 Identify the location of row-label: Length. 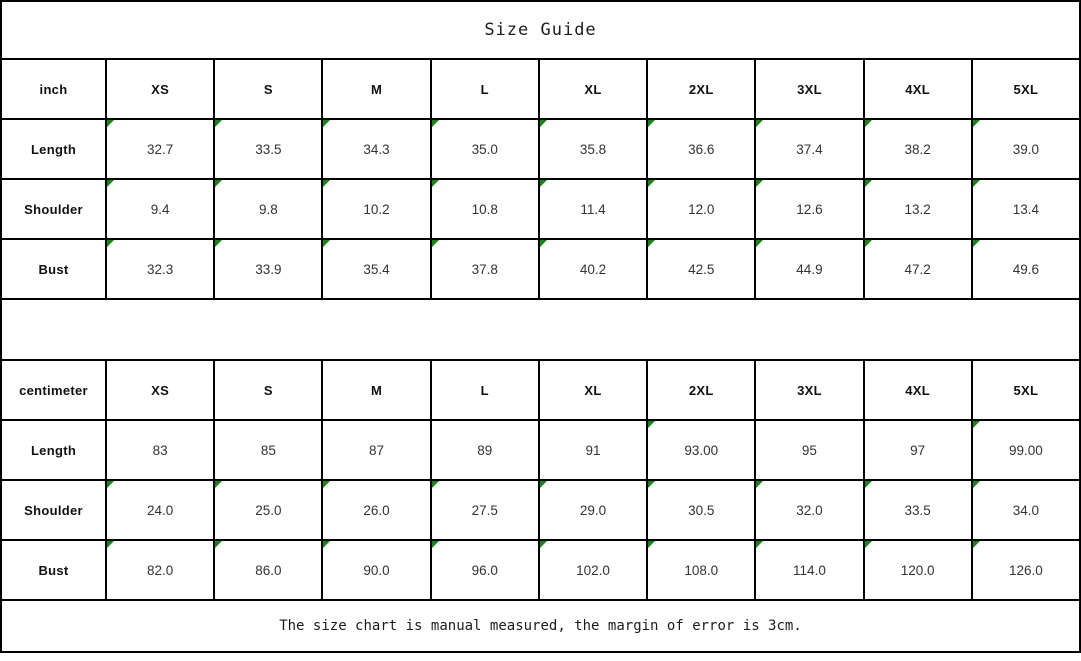
(53, 450).